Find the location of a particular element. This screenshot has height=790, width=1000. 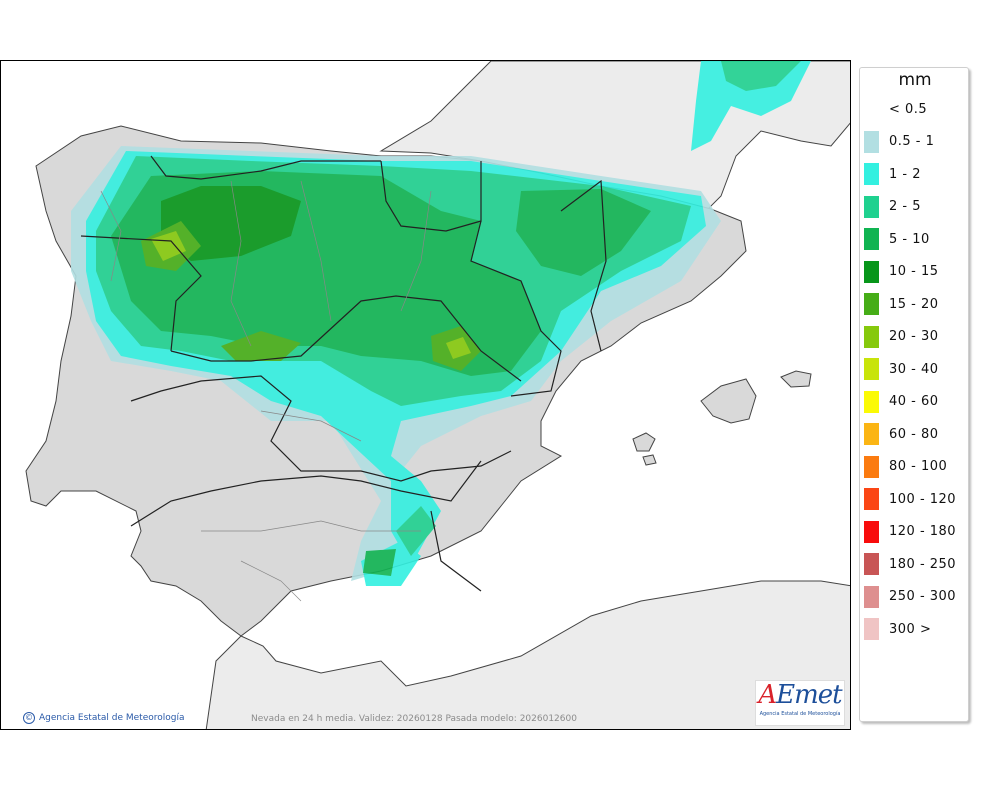

snow-area-1-2-france is located at coordinates (751, 106).